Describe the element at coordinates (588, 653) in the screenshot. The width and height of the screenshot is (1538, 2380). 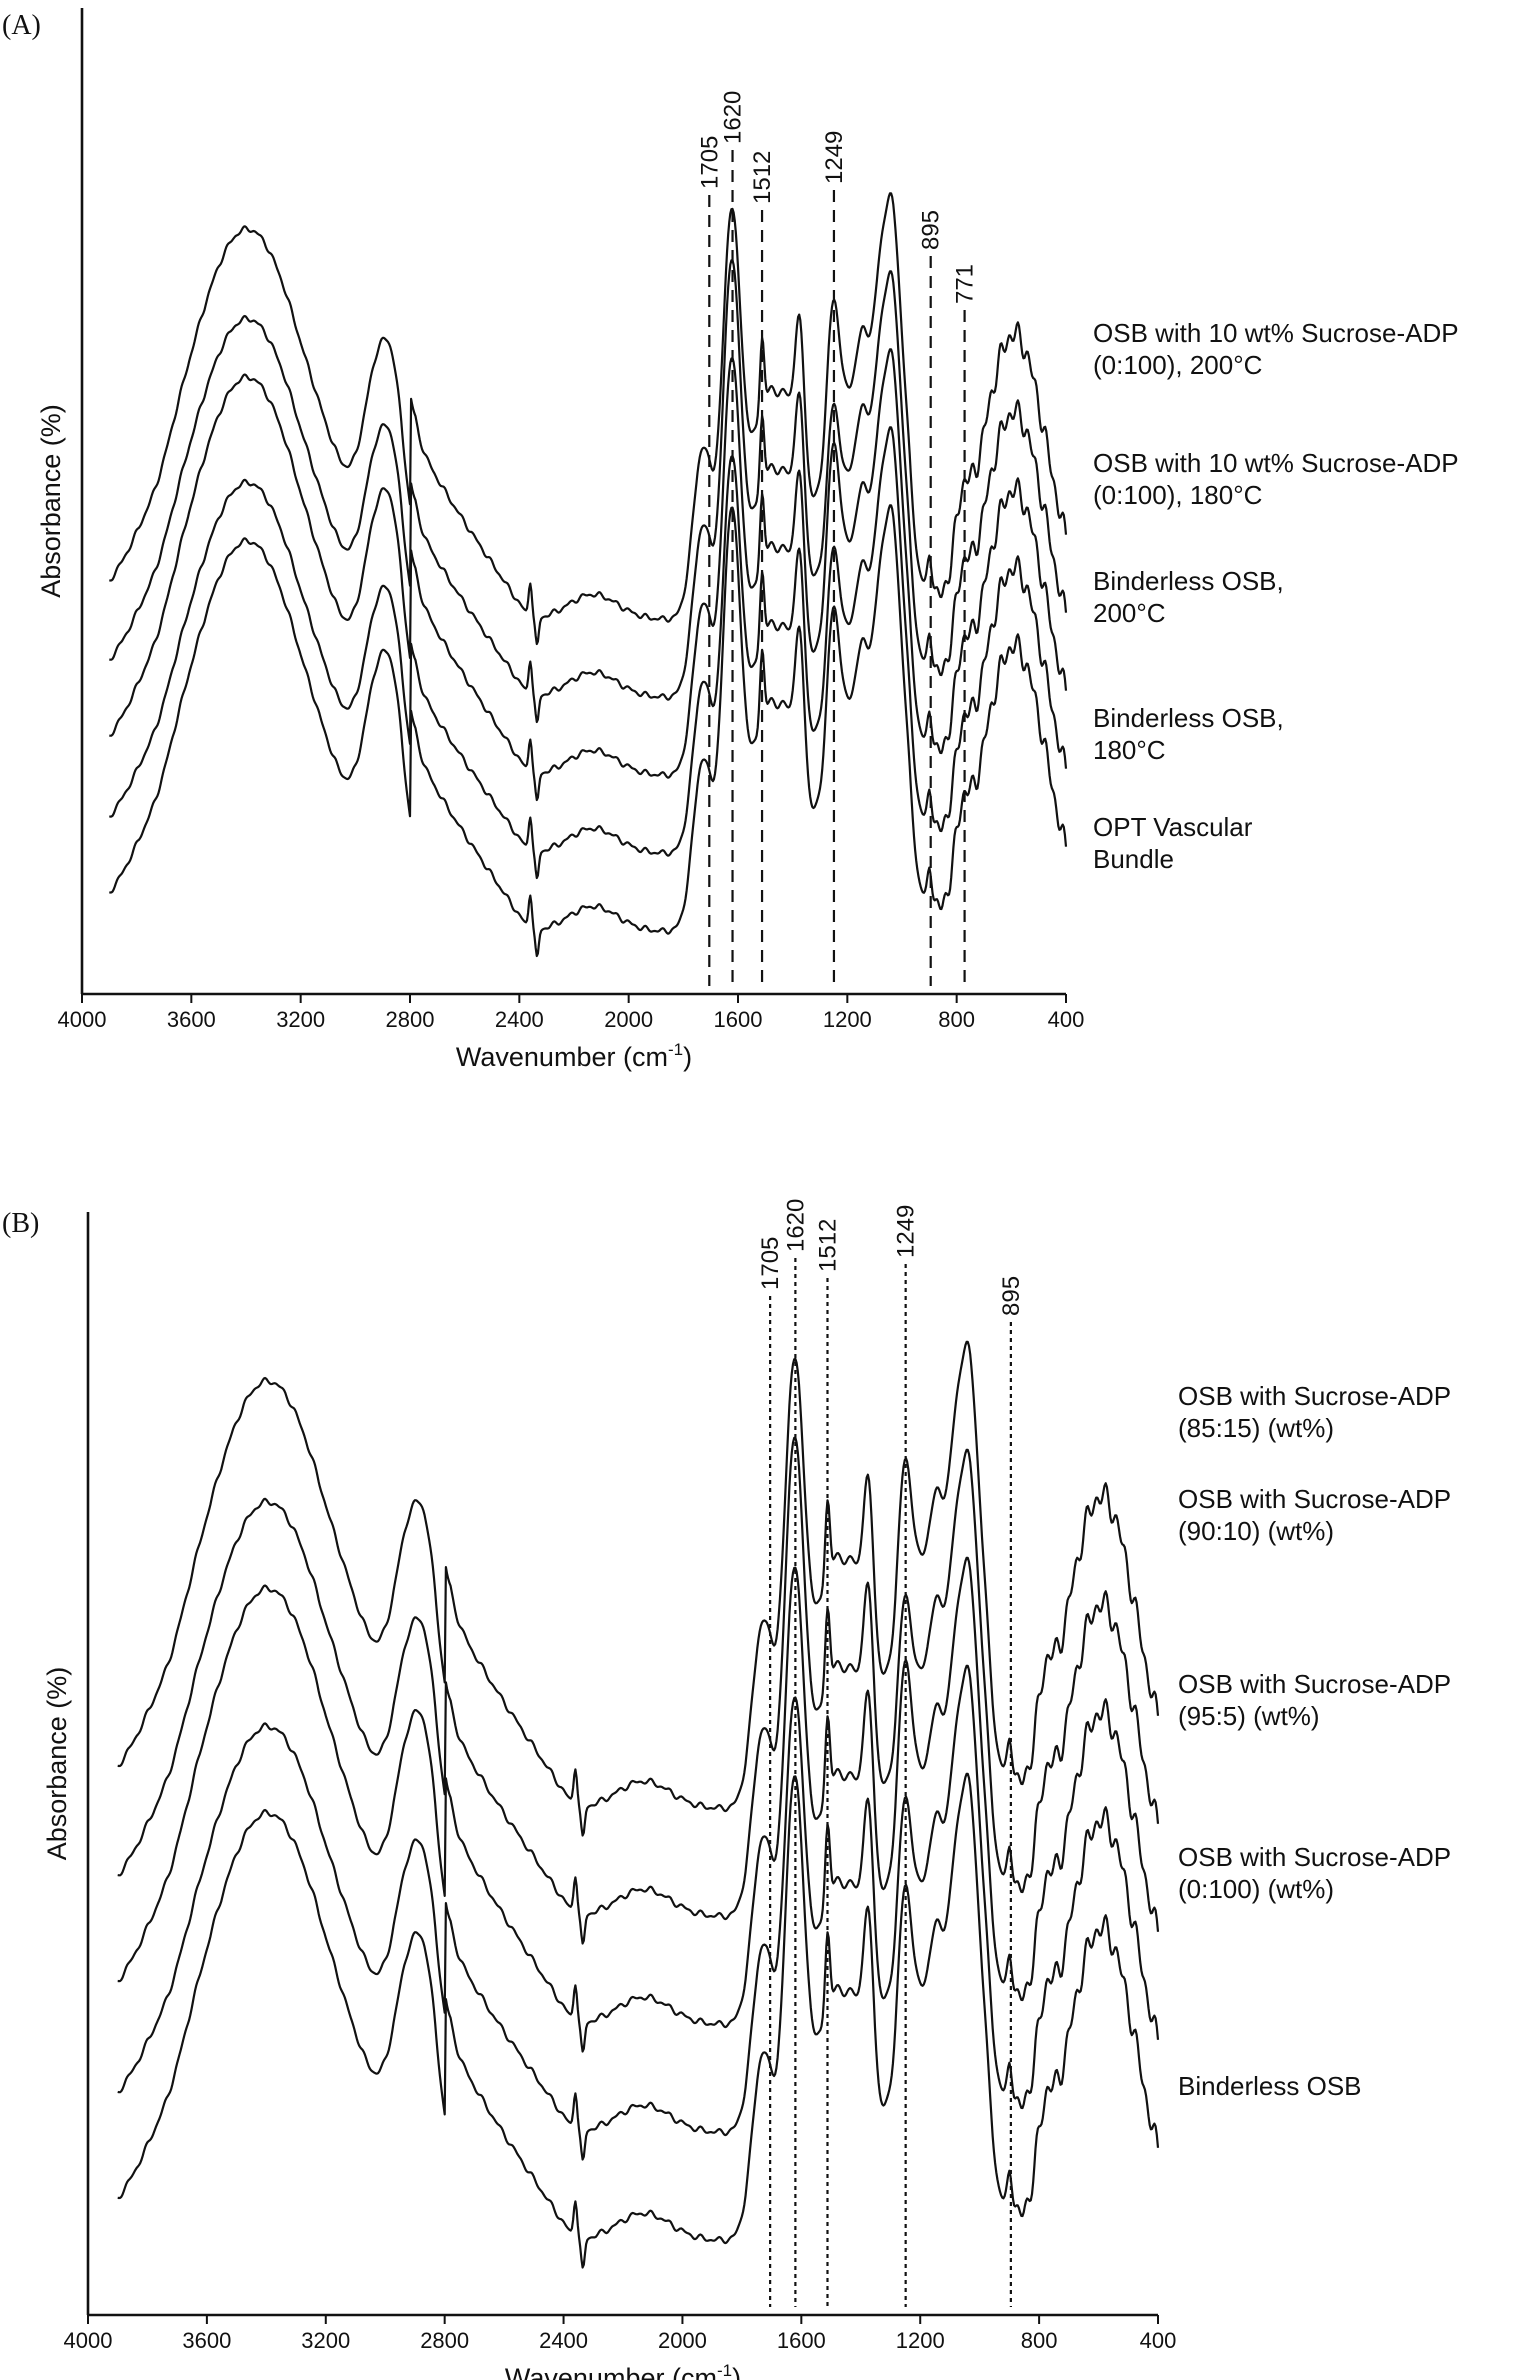
I see `spectrum-line-binderless-osb-180-c` at that location.